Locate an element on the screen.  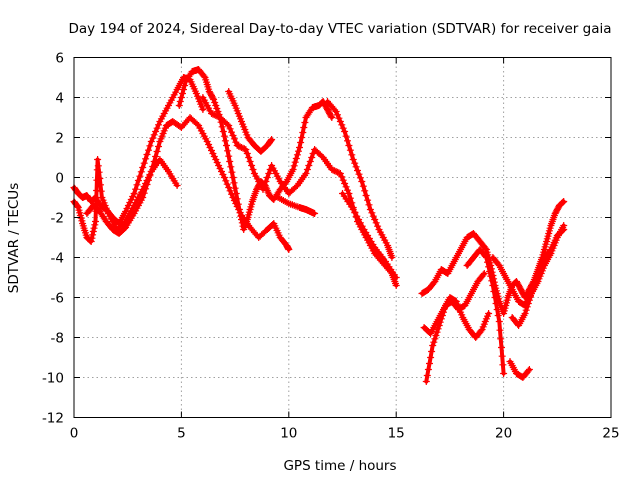
series-sat-d is located at coordinates (255, 149).